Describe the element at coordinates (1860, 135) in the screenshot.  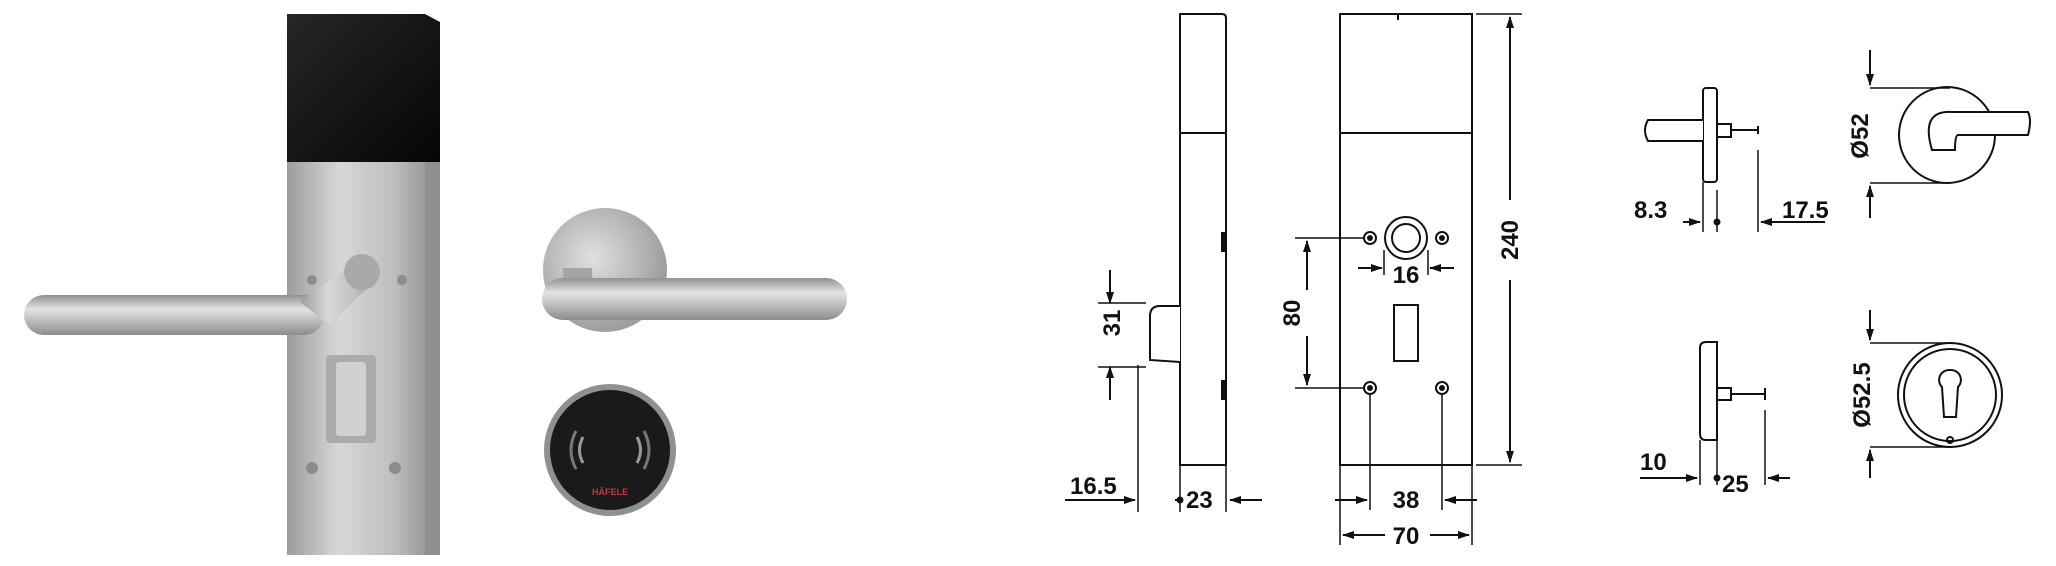
I see `dim-rose-diameter: Ø52` at that location.